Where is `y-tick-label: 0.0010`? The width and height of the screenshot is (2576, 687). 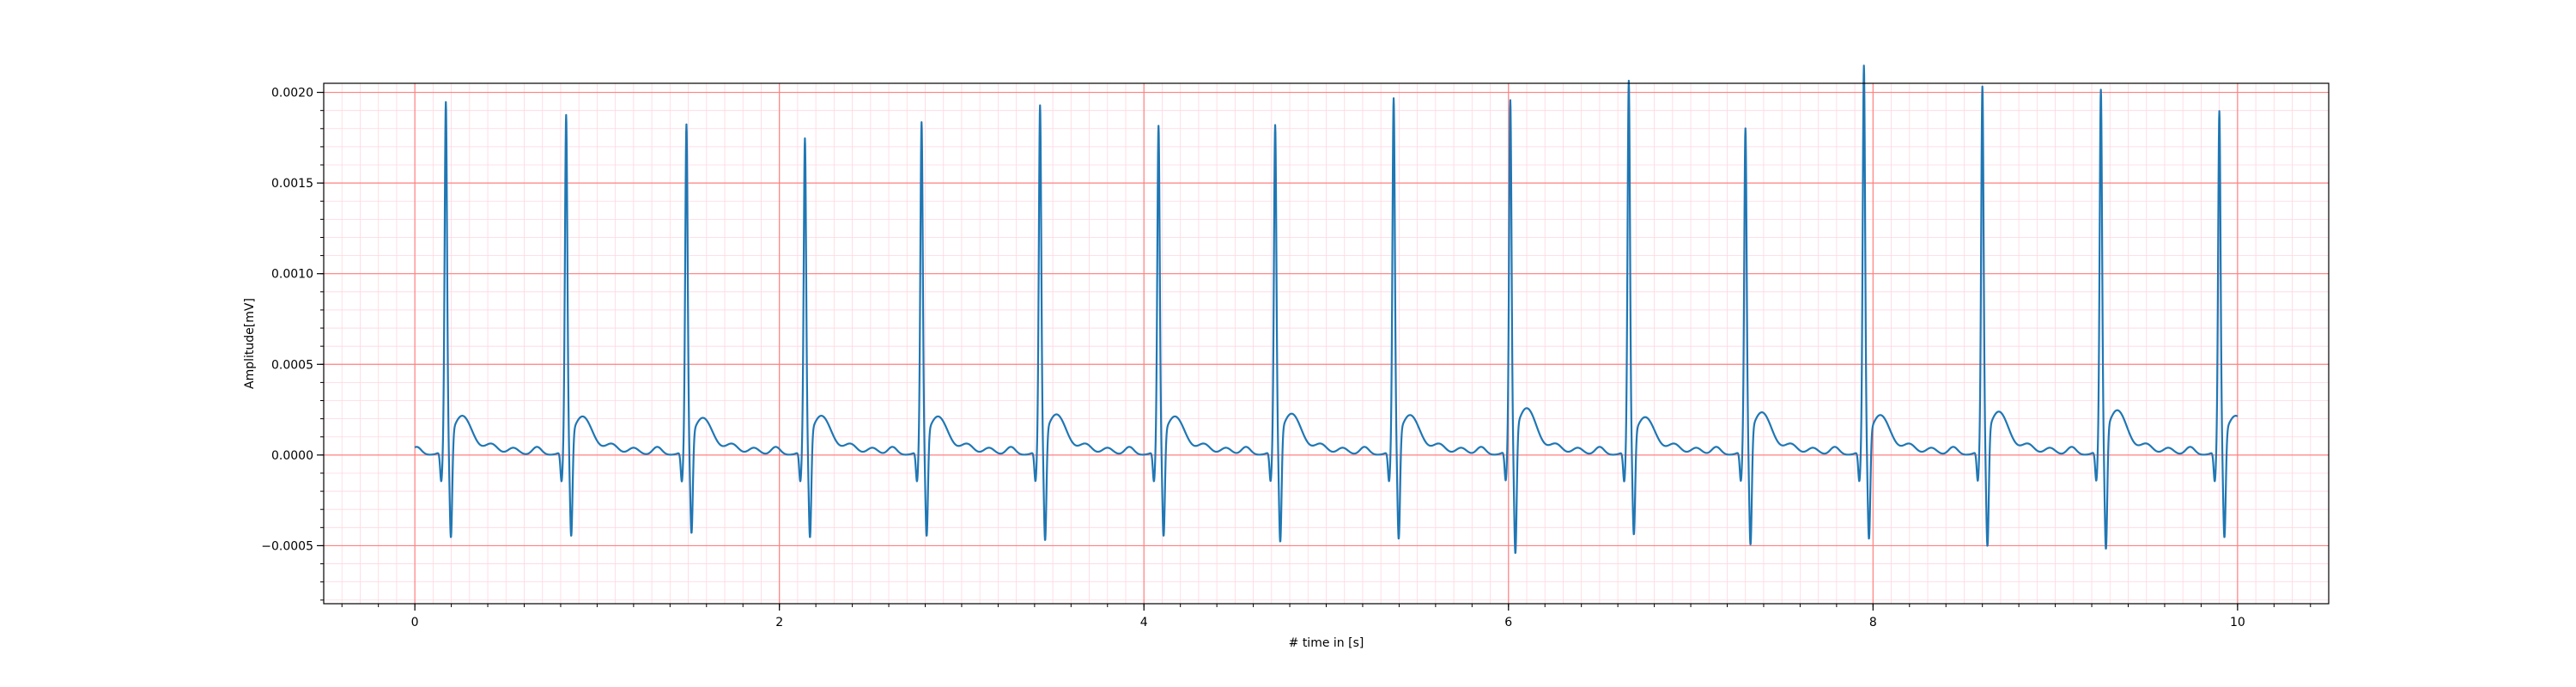 y-tick-label: 0.0010 is located at coordinates (292, 275).